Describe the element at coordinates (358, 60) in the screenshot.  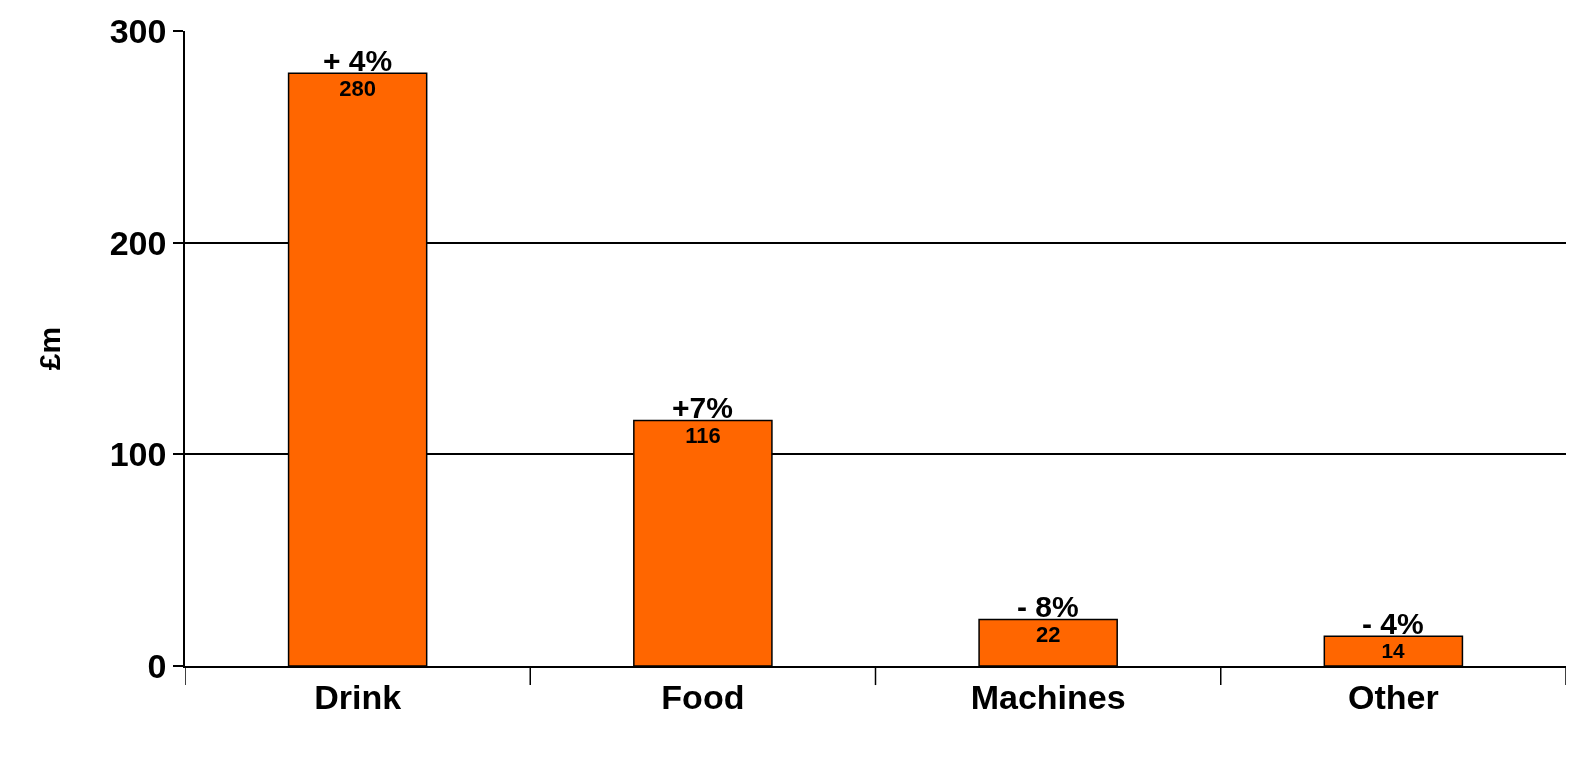
I see `annotation: + 4%` at that location.